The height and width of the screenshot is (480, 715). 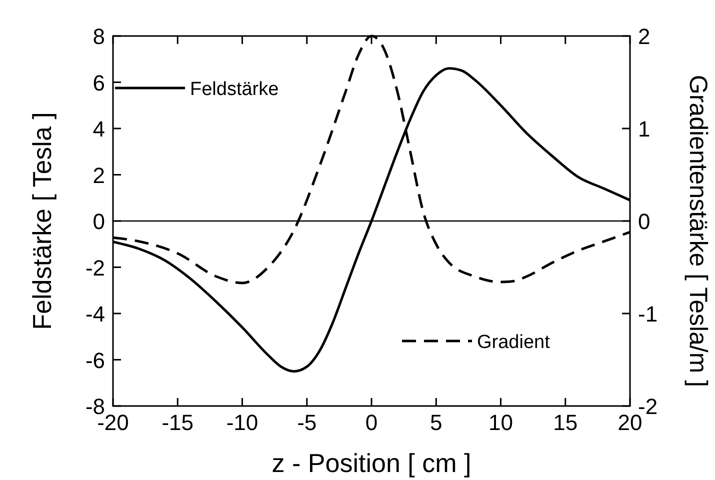 What do you see at coordinates (234, 89) in the screenshot?
I see `legend-label: Feldstärke` at bounding box center [234, 89].